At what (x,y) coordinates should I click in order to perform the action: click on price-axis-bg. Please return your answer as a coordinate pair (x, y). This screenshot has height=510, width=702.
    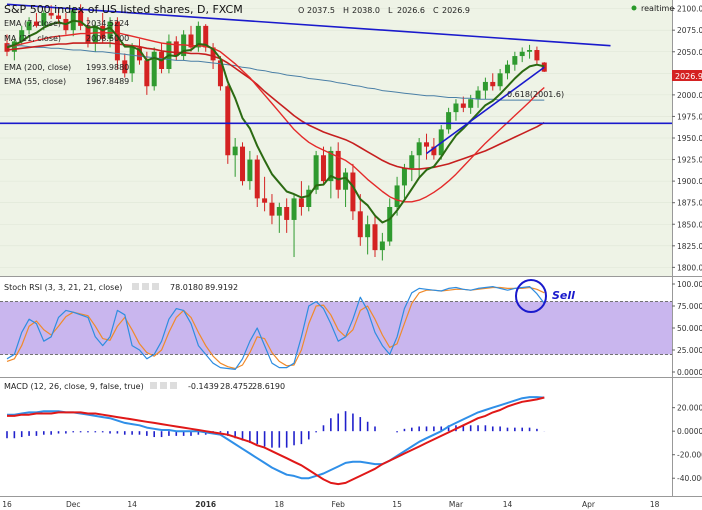
    Looking at the image, I should click on (687, 255).